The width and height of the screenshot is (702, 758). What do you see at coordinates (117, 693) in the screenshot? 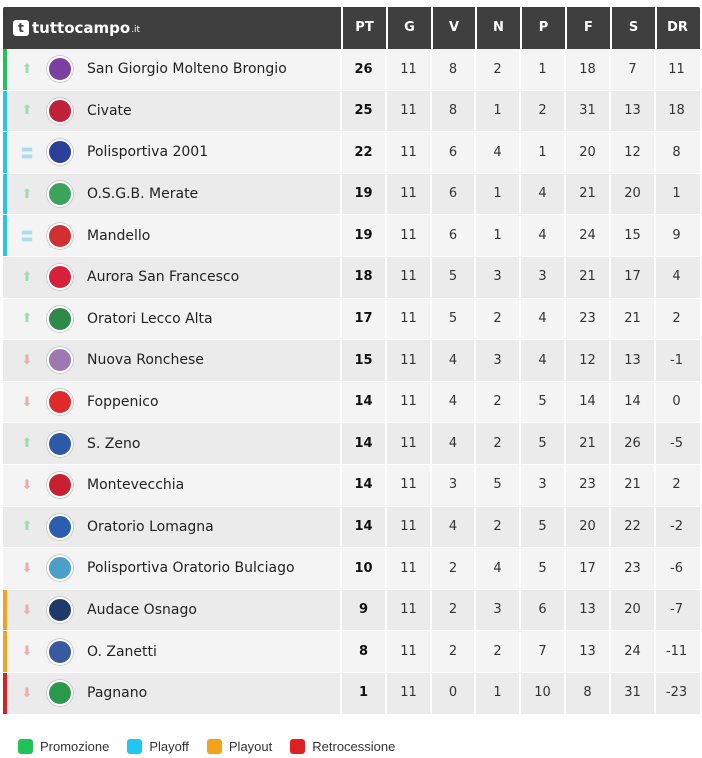
I see `team-name: Pagnano` at bounding box center [117, 693].